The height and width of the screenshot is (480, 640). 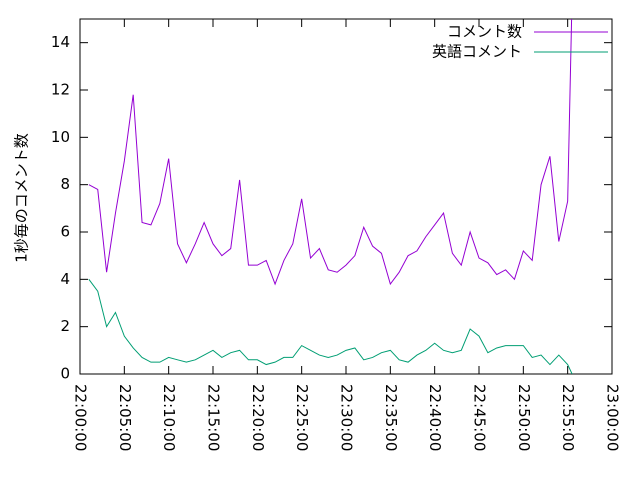 I want to click on y-axis-label: 1秒毎のコメント数, so click(x=22, y=198).